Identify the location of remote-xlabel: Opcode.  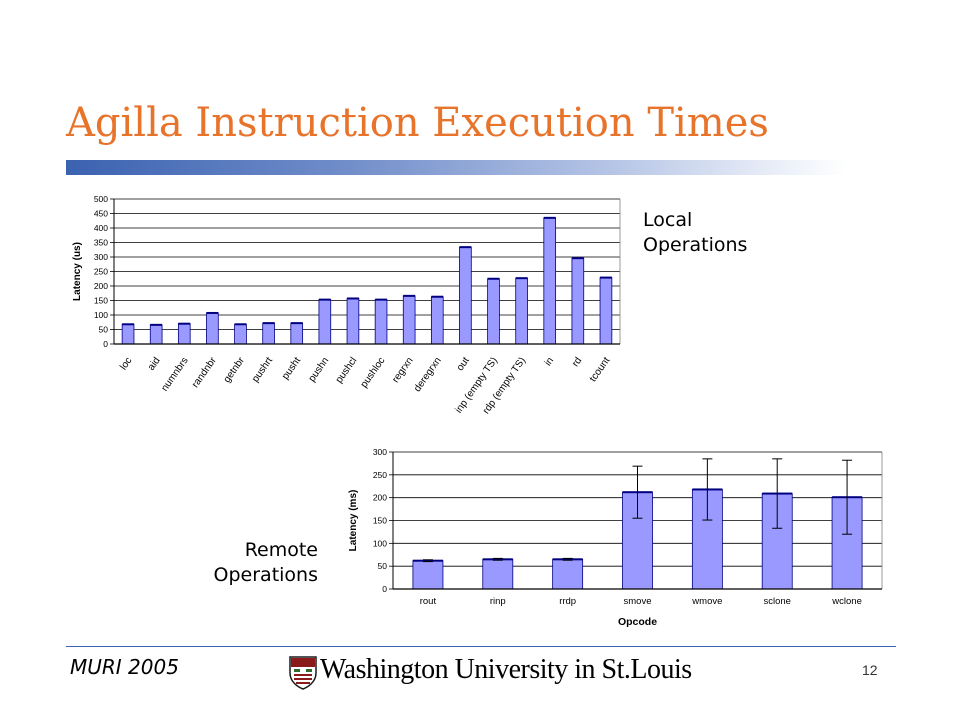
(637, 622).